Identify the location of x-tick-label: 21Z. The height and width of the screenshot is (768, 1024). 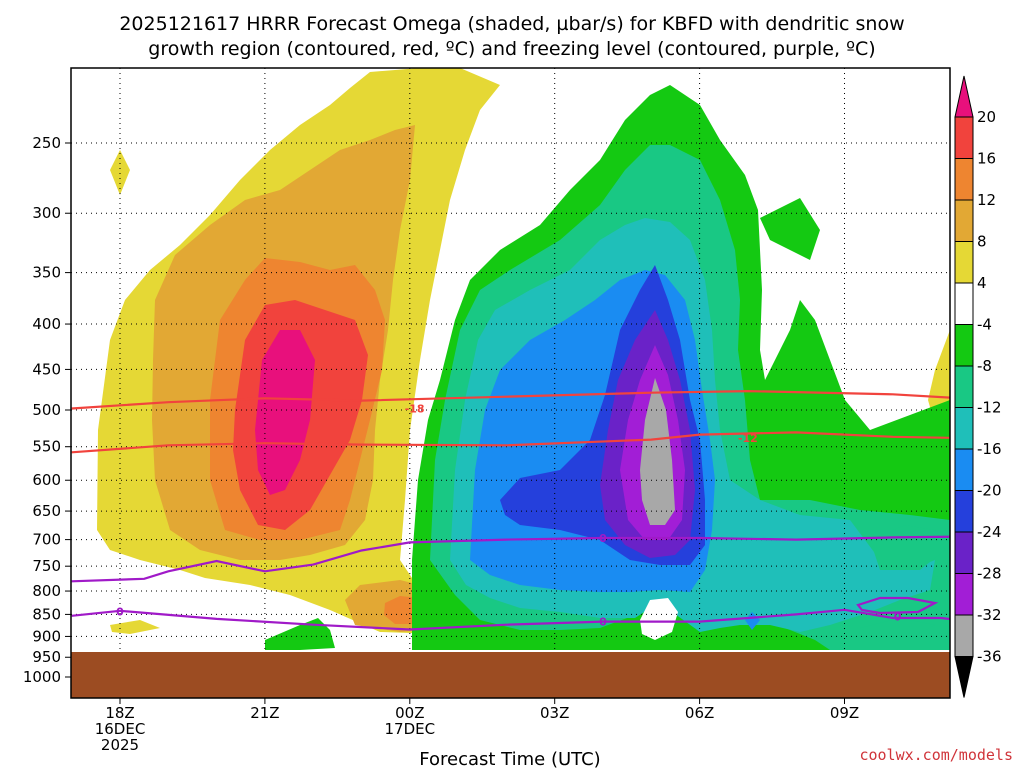
(264, 713).